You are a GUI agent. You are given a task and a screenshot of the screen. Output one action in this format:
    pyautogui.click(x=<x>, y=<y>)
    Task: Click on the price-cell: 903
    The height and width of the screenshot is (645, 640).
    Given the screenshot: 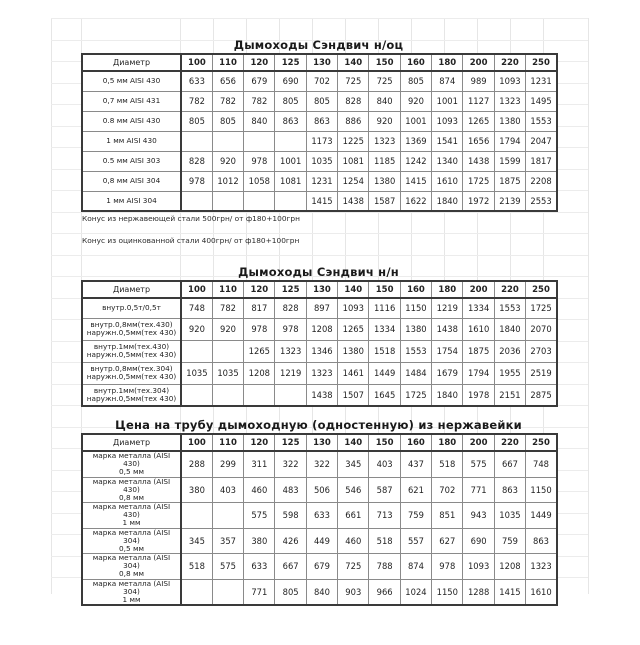 What is the action you would take?
    pyautogui.click(x=353, y=592)
    